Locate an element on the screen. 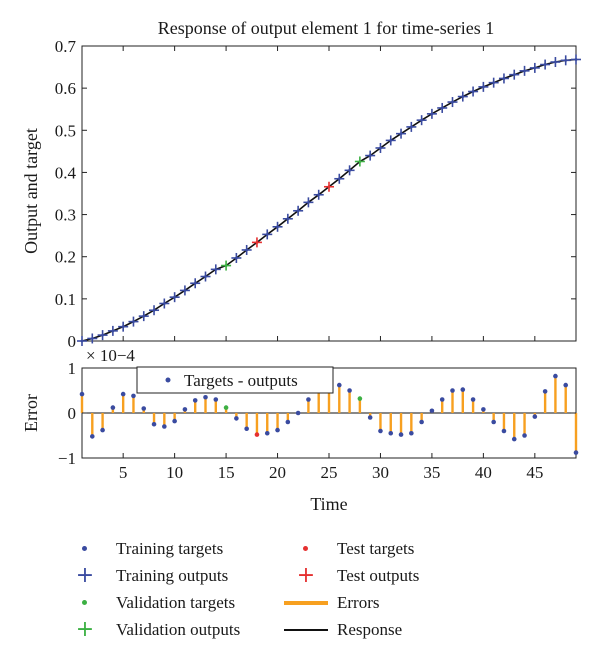 The width and height of the screenshot is (600, 663). bottom-xtick-label: 45 is located at coordinates (534, 472).